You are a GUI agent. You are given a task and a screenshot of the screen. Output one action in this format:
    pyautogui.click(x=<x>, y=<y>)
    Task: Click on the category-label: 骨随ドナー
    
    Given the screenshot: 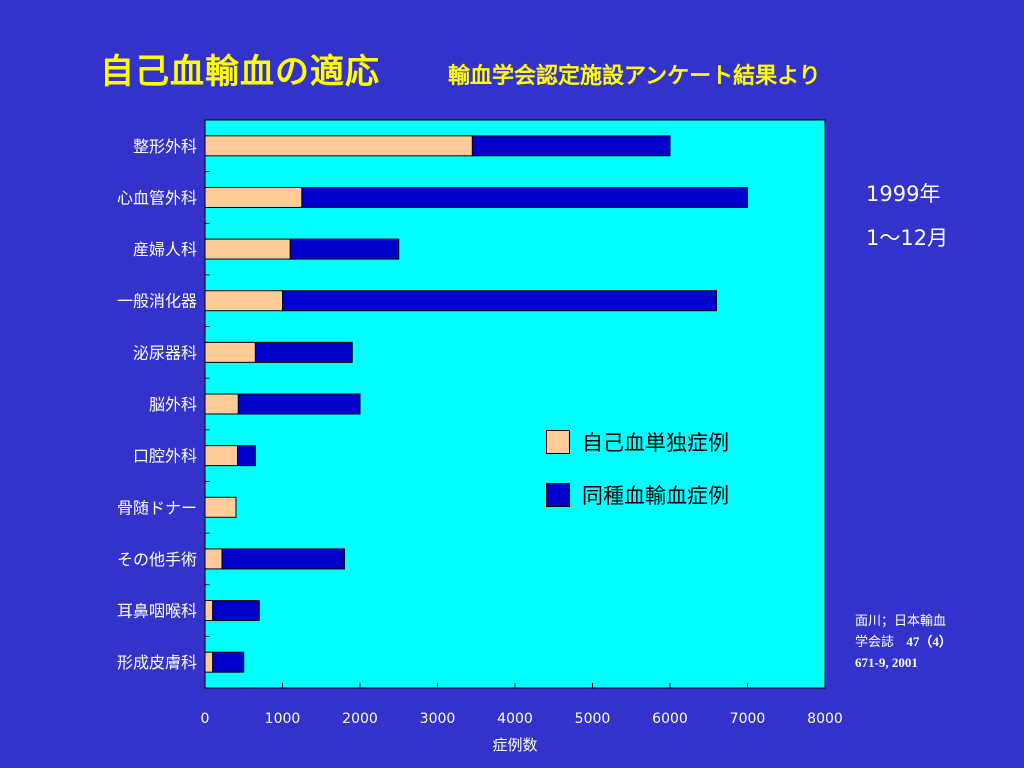 What is the action you would take?
    pyautogui.click(x=157, y=507)
    